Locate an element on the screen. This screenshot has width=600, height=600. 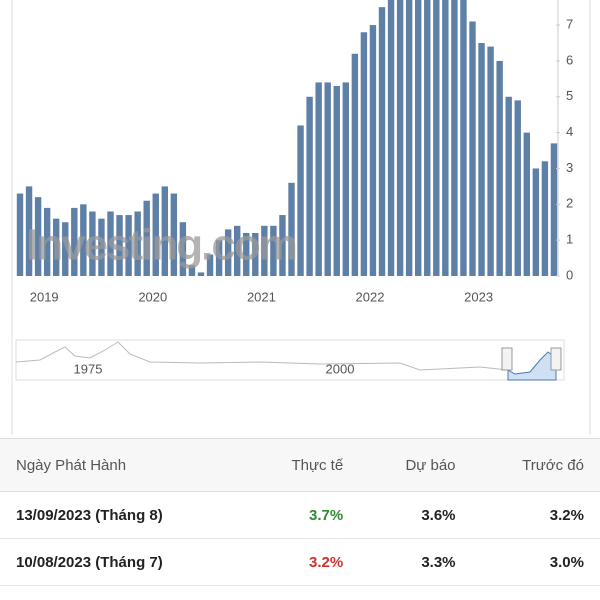
navigator-label: 1975 is located at coordinates (88, 368).